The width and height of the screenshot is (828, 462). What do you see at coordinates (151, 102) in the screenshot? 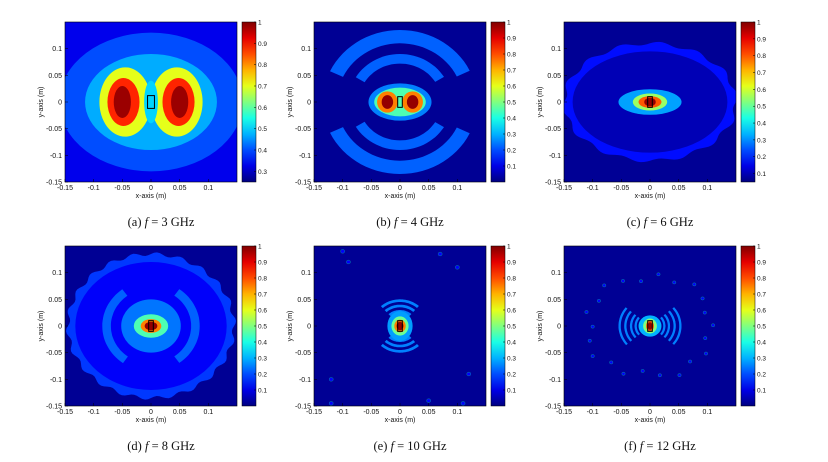
I see `field-map` at bounding box center [151, 102].